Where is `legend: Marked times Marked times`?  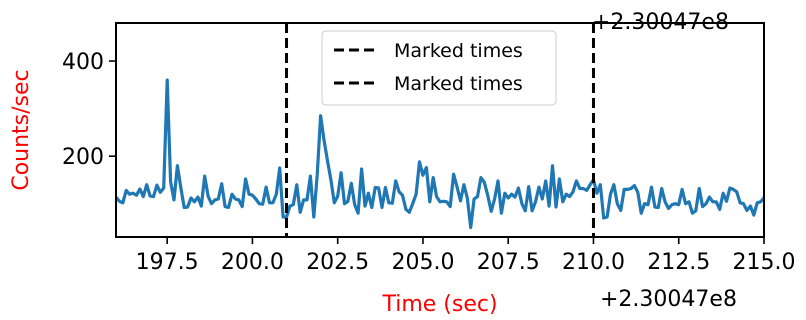
legend: Marked times Marked times is located at coordinates (439, 68).